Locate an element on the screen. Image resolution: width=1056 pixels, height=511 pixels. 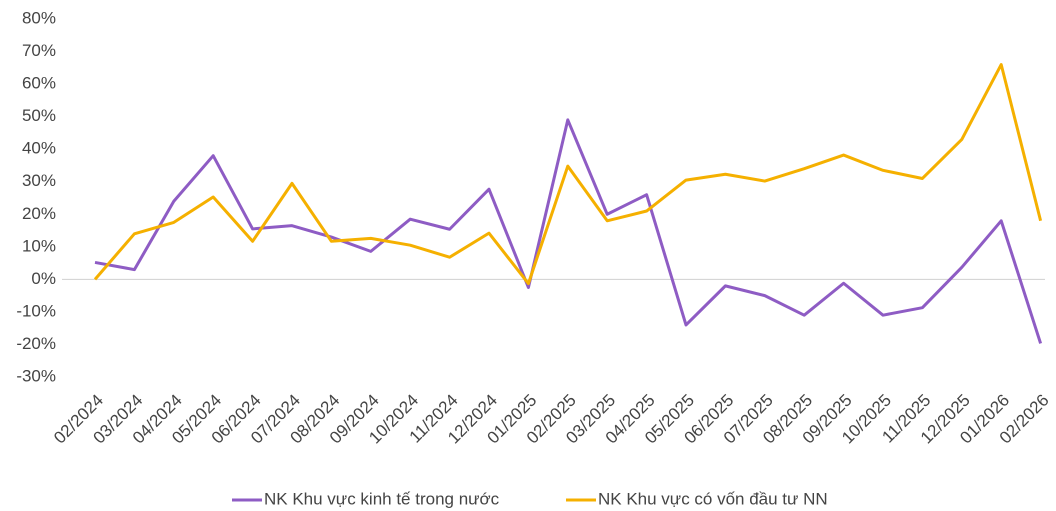
y-tick-label: -30% is located at coordinates (36, 375).